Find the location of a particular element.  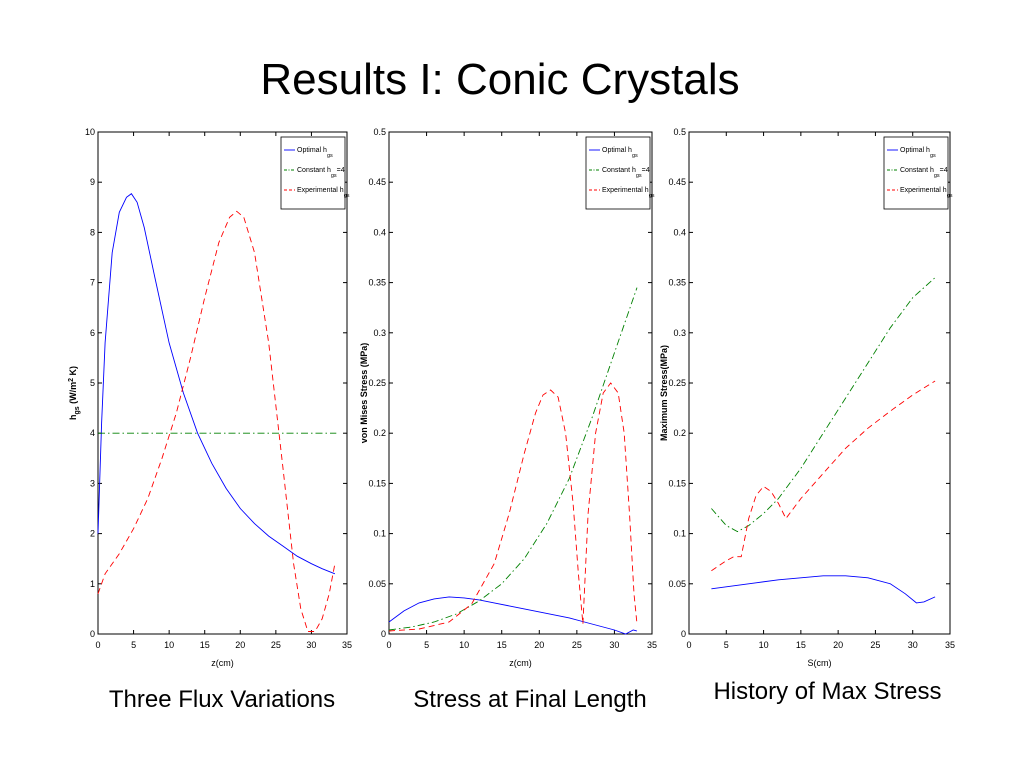

y-tick-label: 1 is located at coordinates (92, 584).